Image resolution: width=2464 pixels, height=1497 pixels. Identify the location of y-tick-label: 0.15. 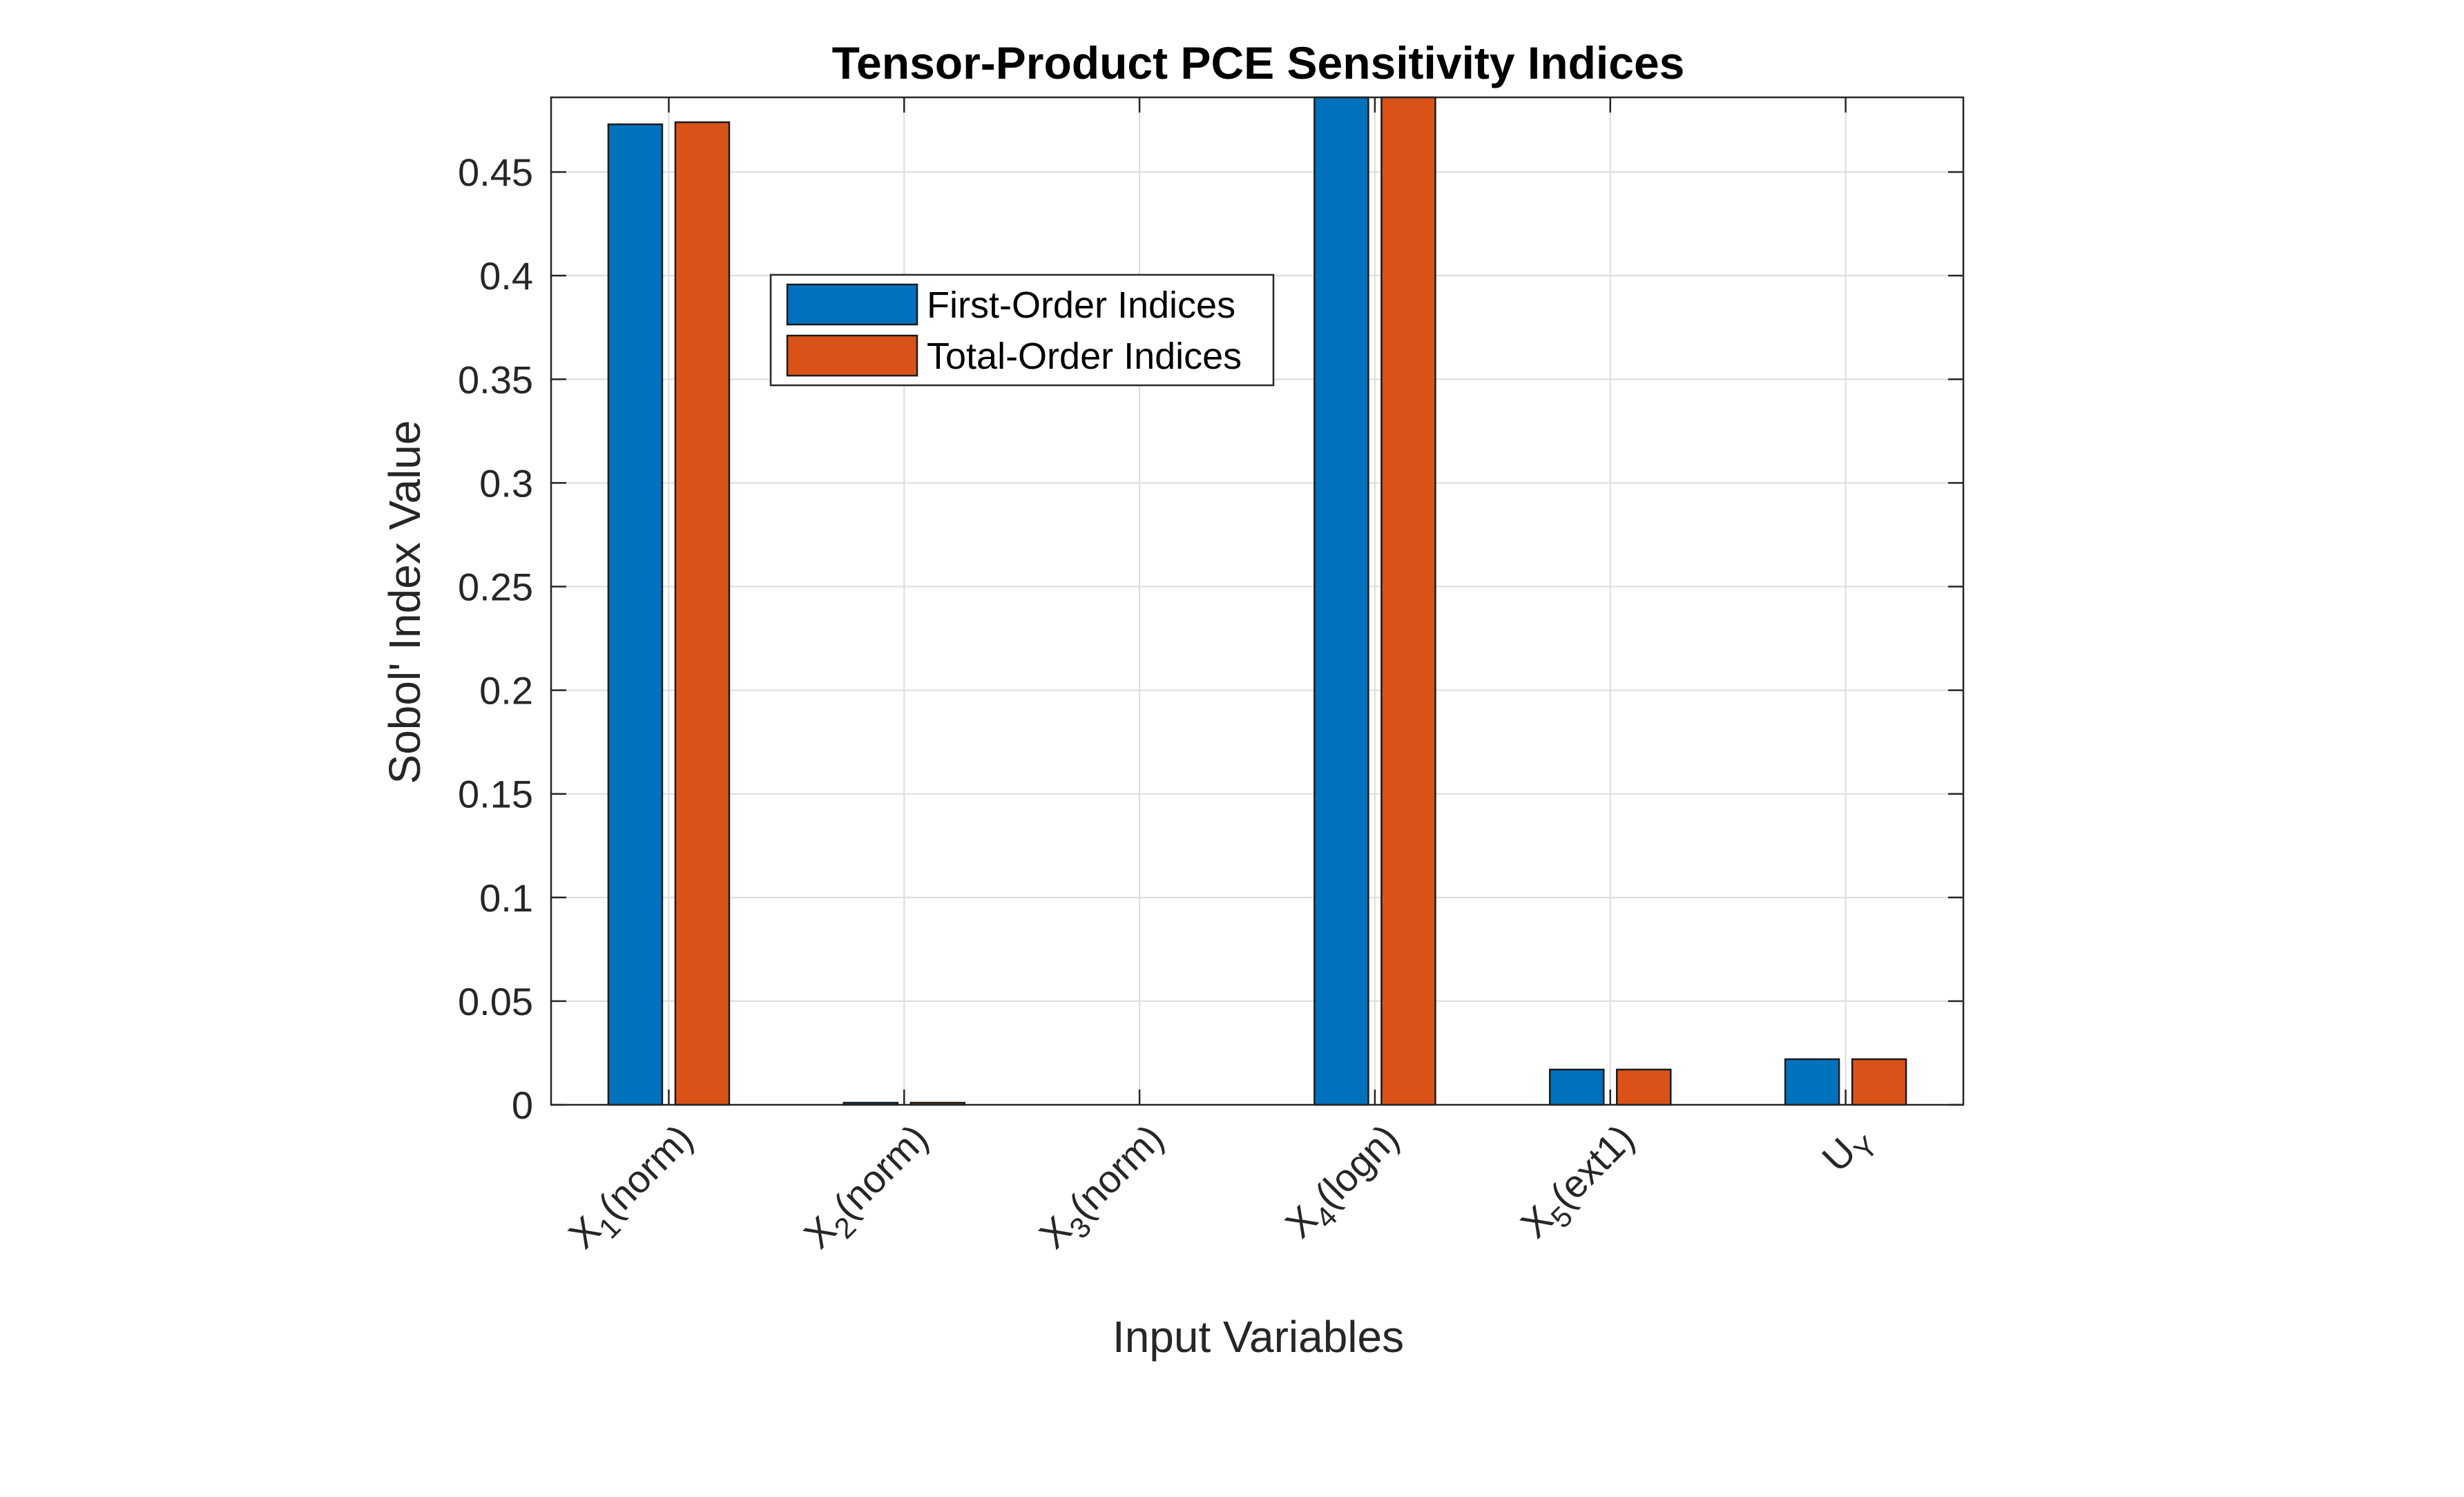
(495, 794).